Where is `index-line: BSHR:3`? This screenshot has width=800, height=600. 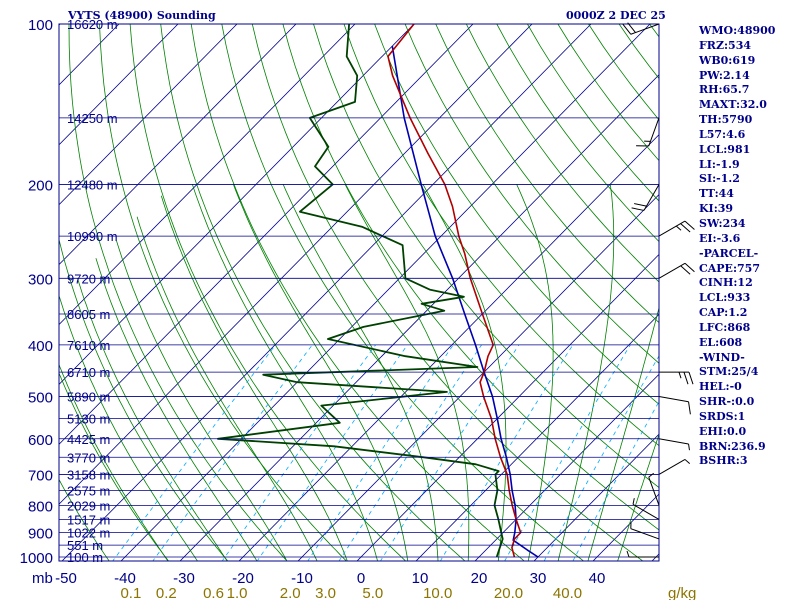 index-line: BSHR:3 is located at coordinates (723, 461).